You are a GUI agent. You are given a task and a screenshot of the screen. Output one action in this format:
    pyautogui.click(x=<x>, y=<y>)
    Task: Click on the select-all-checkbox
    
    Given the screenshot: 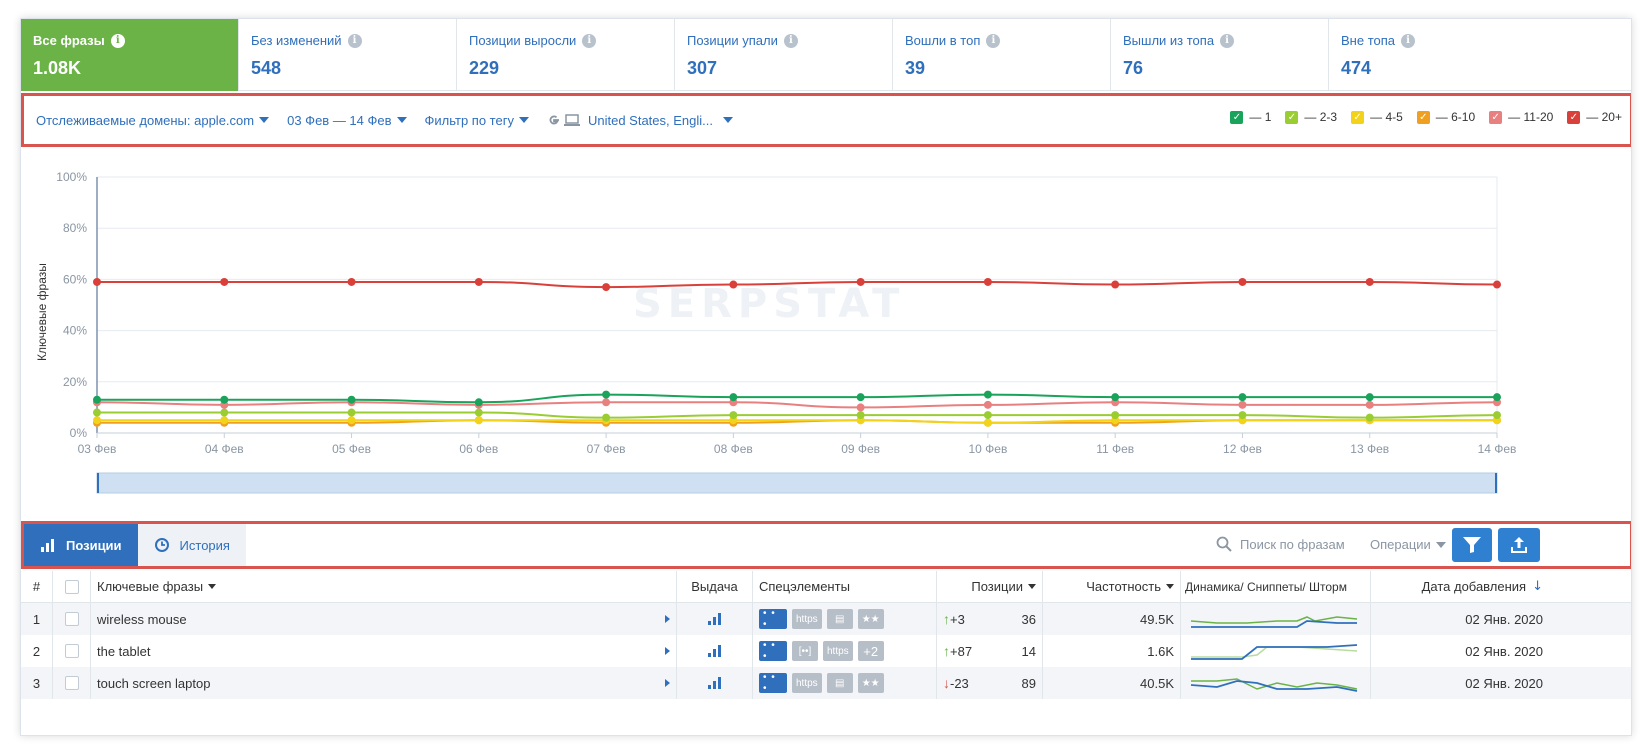 What is the action you would take?
    pyautogui.click(x=71, y=586)
    